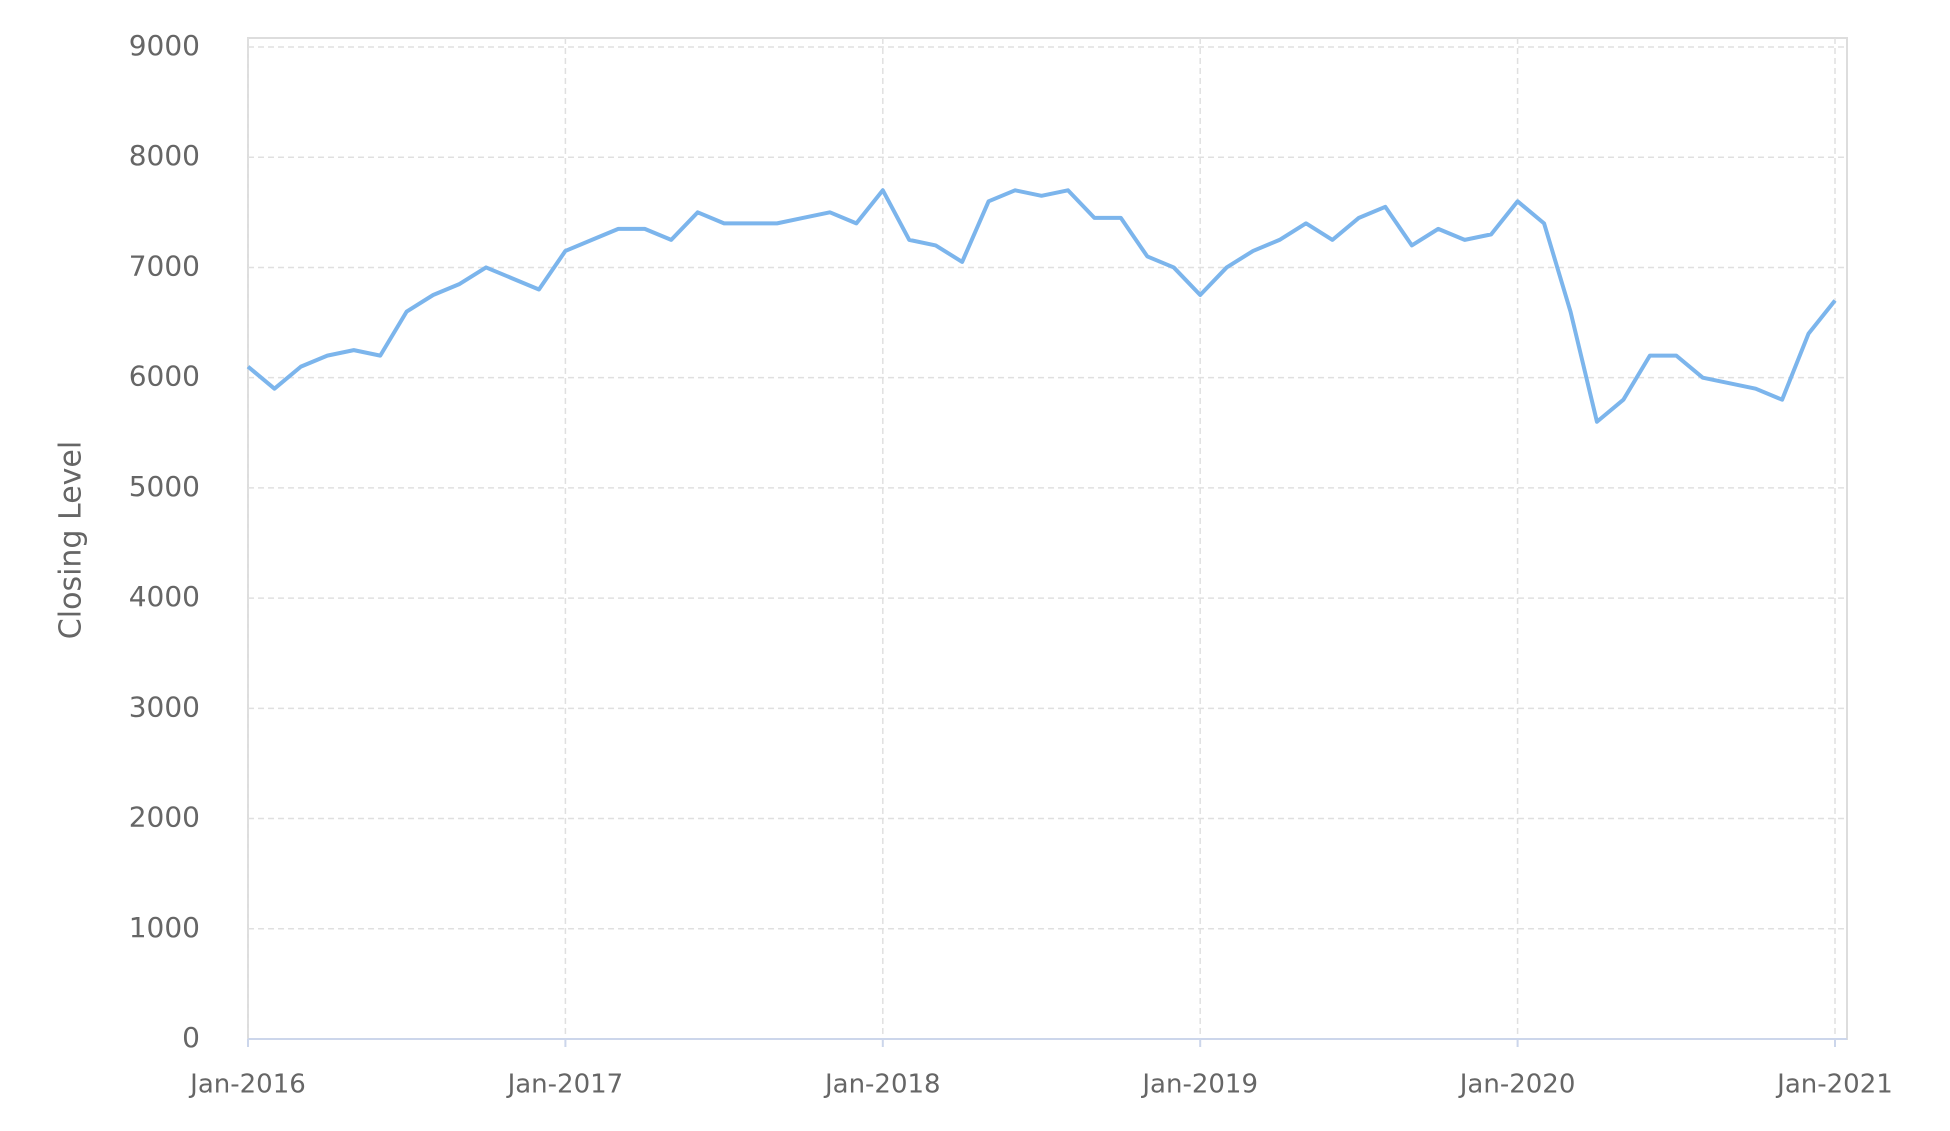  Describe the element at coordinates (164, 376) in the screenshot. I see `y-tick-label: 6000` at that location.